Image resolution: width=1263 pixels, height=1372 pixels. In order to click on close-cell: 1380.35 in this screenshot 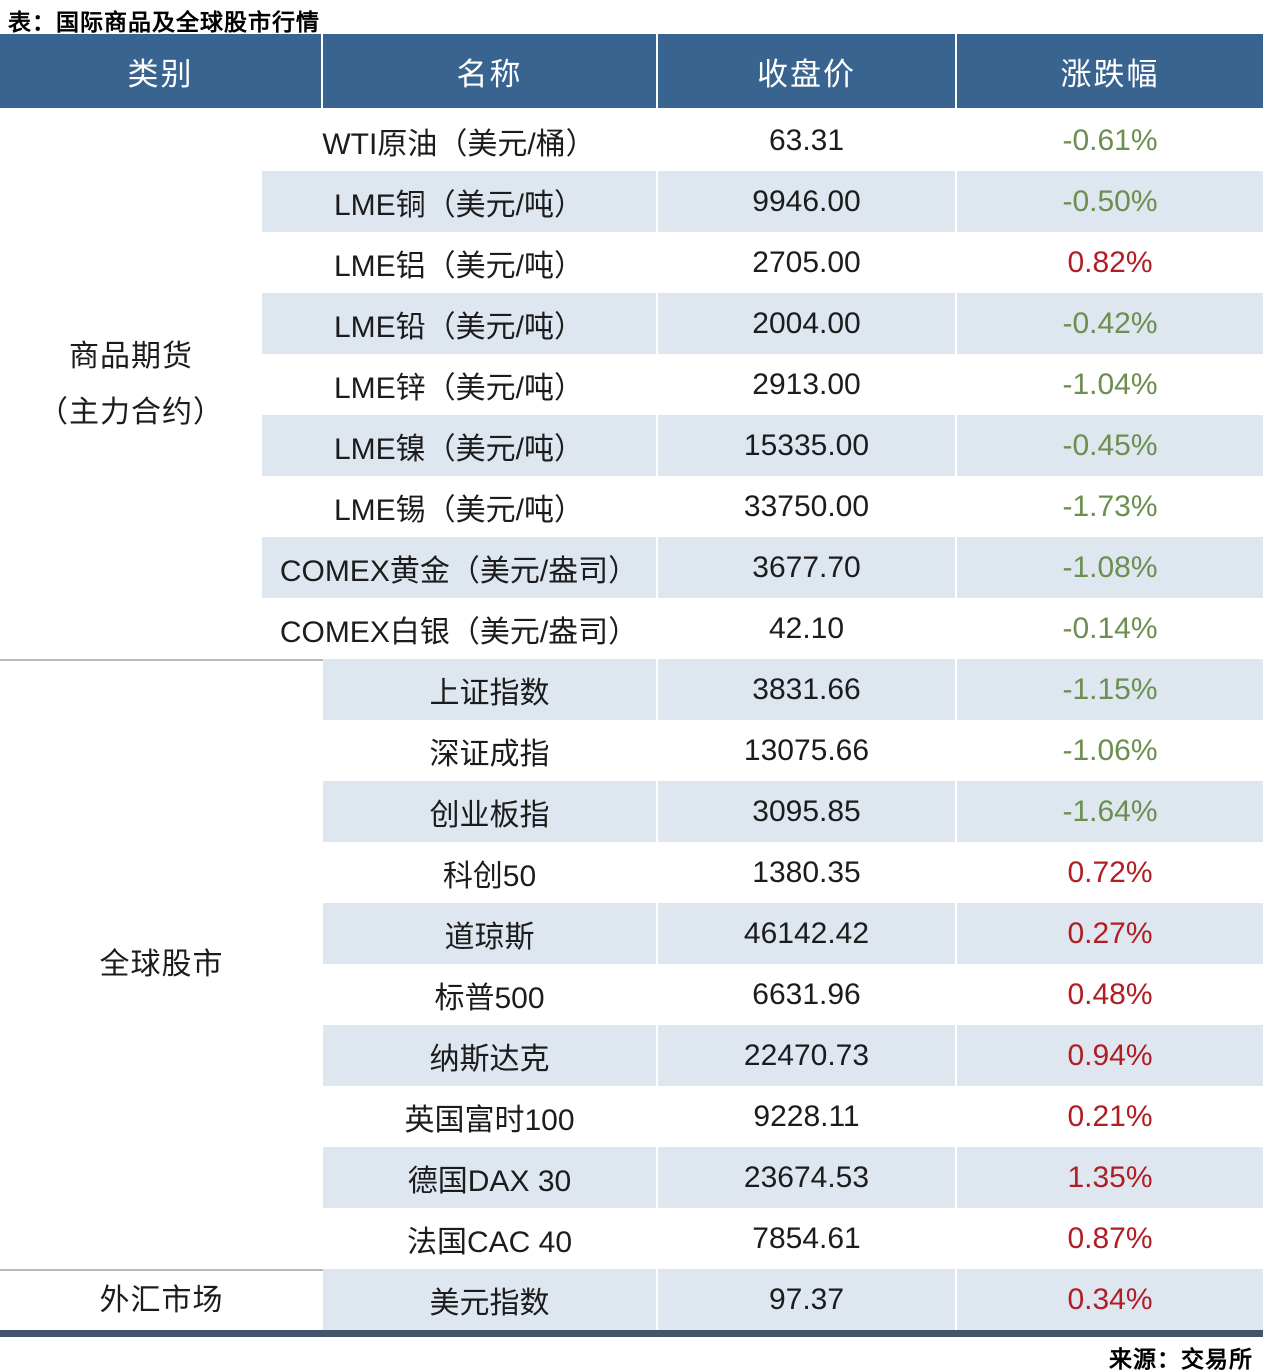, I will do `click(807, 872)`.